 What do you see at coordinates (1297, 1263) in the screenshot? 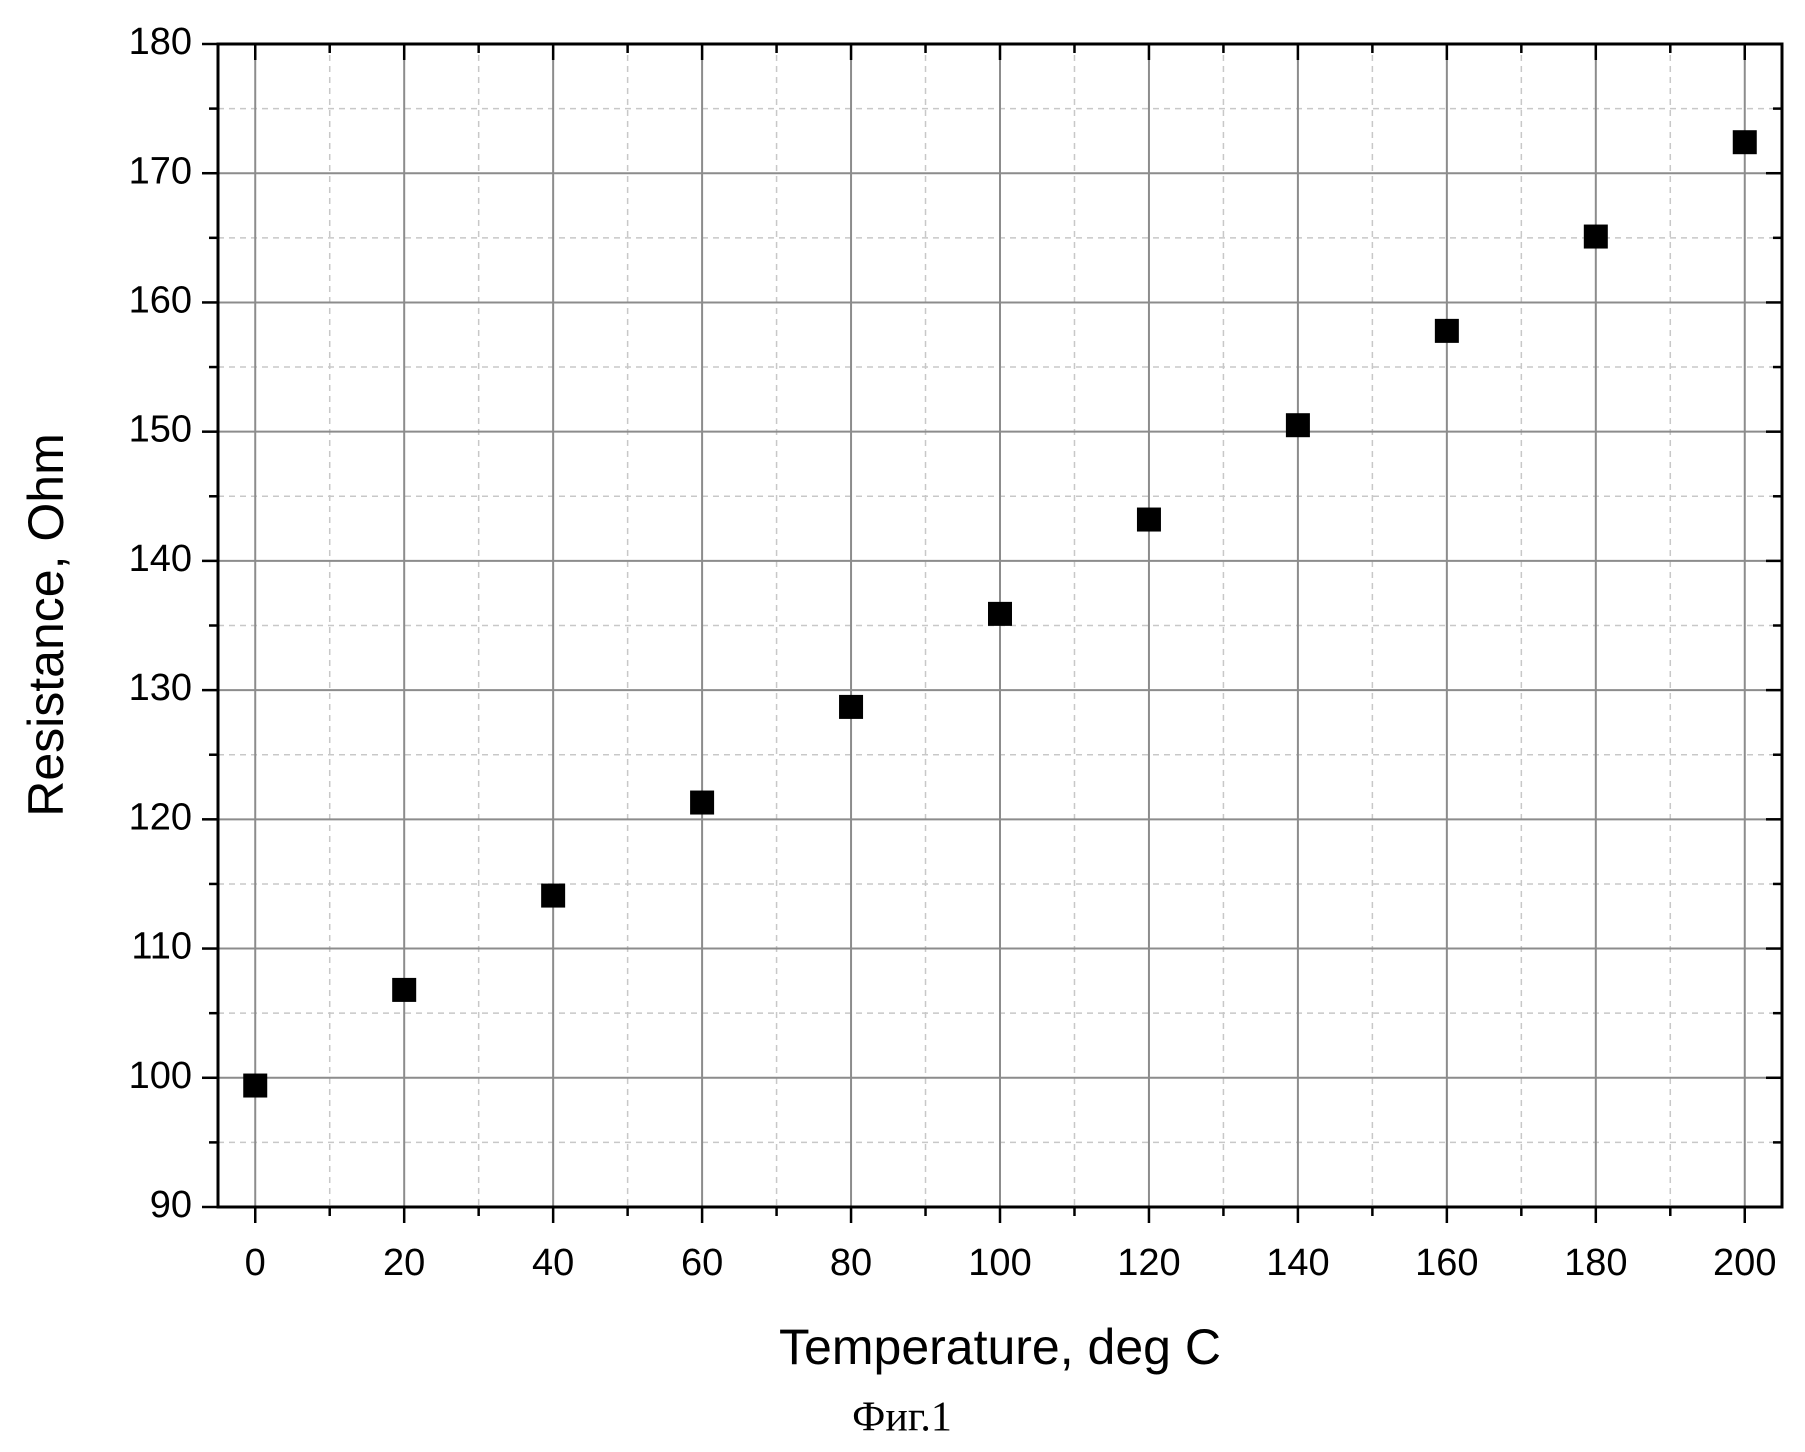
I see `x-tick-label: 140` at bounding box center [1297, 1263].